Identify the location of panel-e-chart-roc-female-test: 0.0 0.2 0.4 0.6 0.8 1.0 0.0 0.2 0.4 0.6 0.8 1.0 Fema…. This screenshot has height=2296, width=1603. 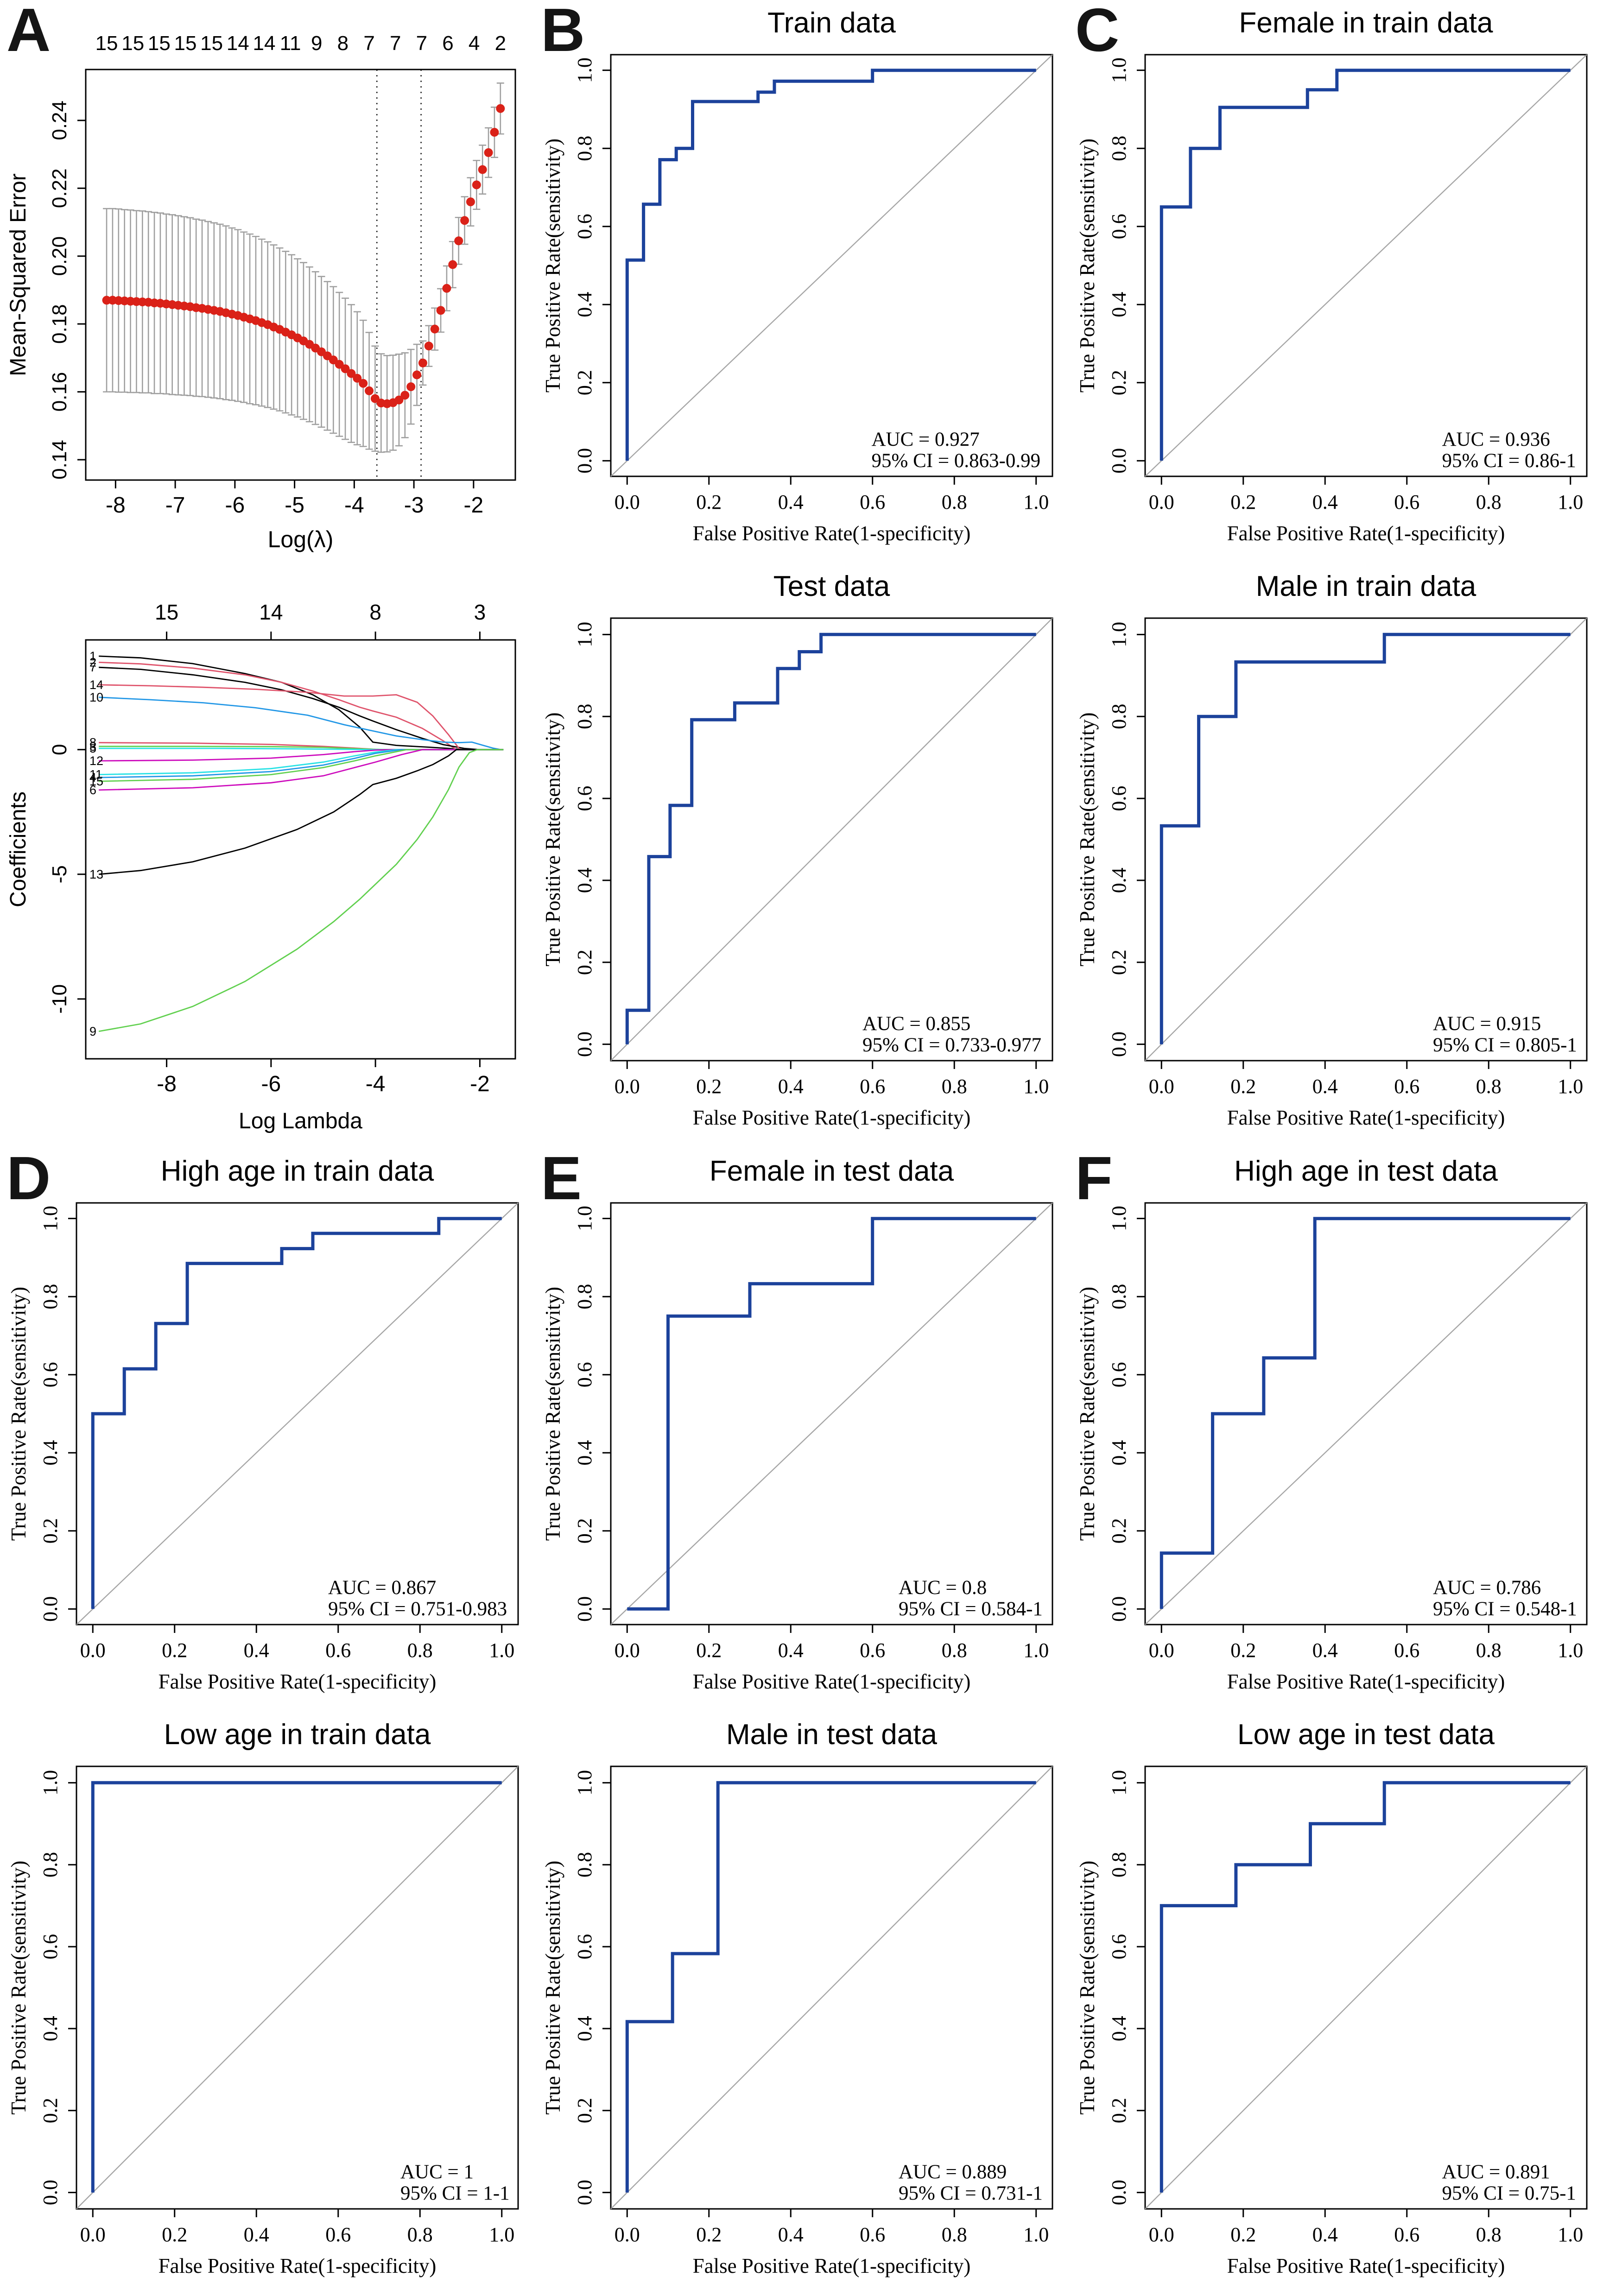
(801, 1430).